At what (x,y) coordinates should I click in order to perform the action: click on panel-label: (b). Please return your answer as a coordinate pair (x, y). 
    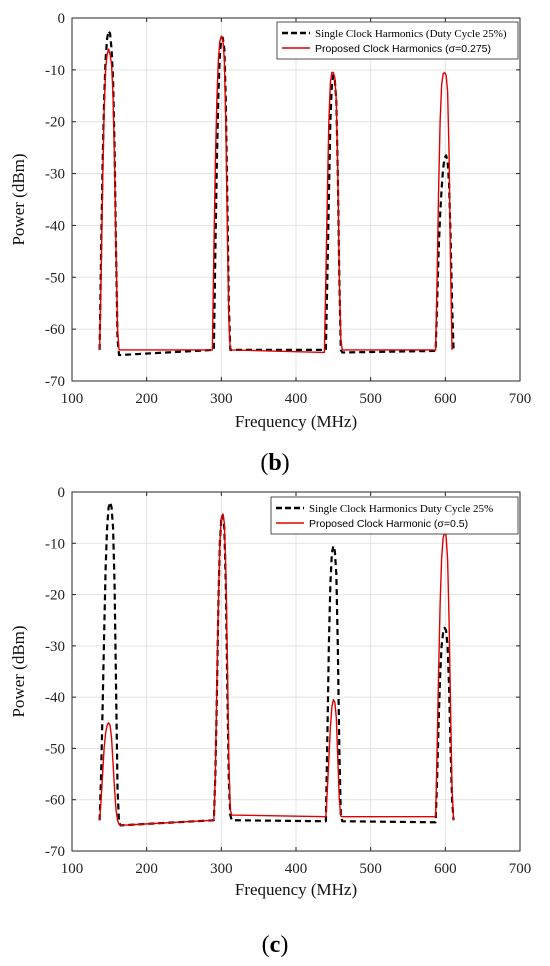
    Looking at the image, I should click on (274, 463).